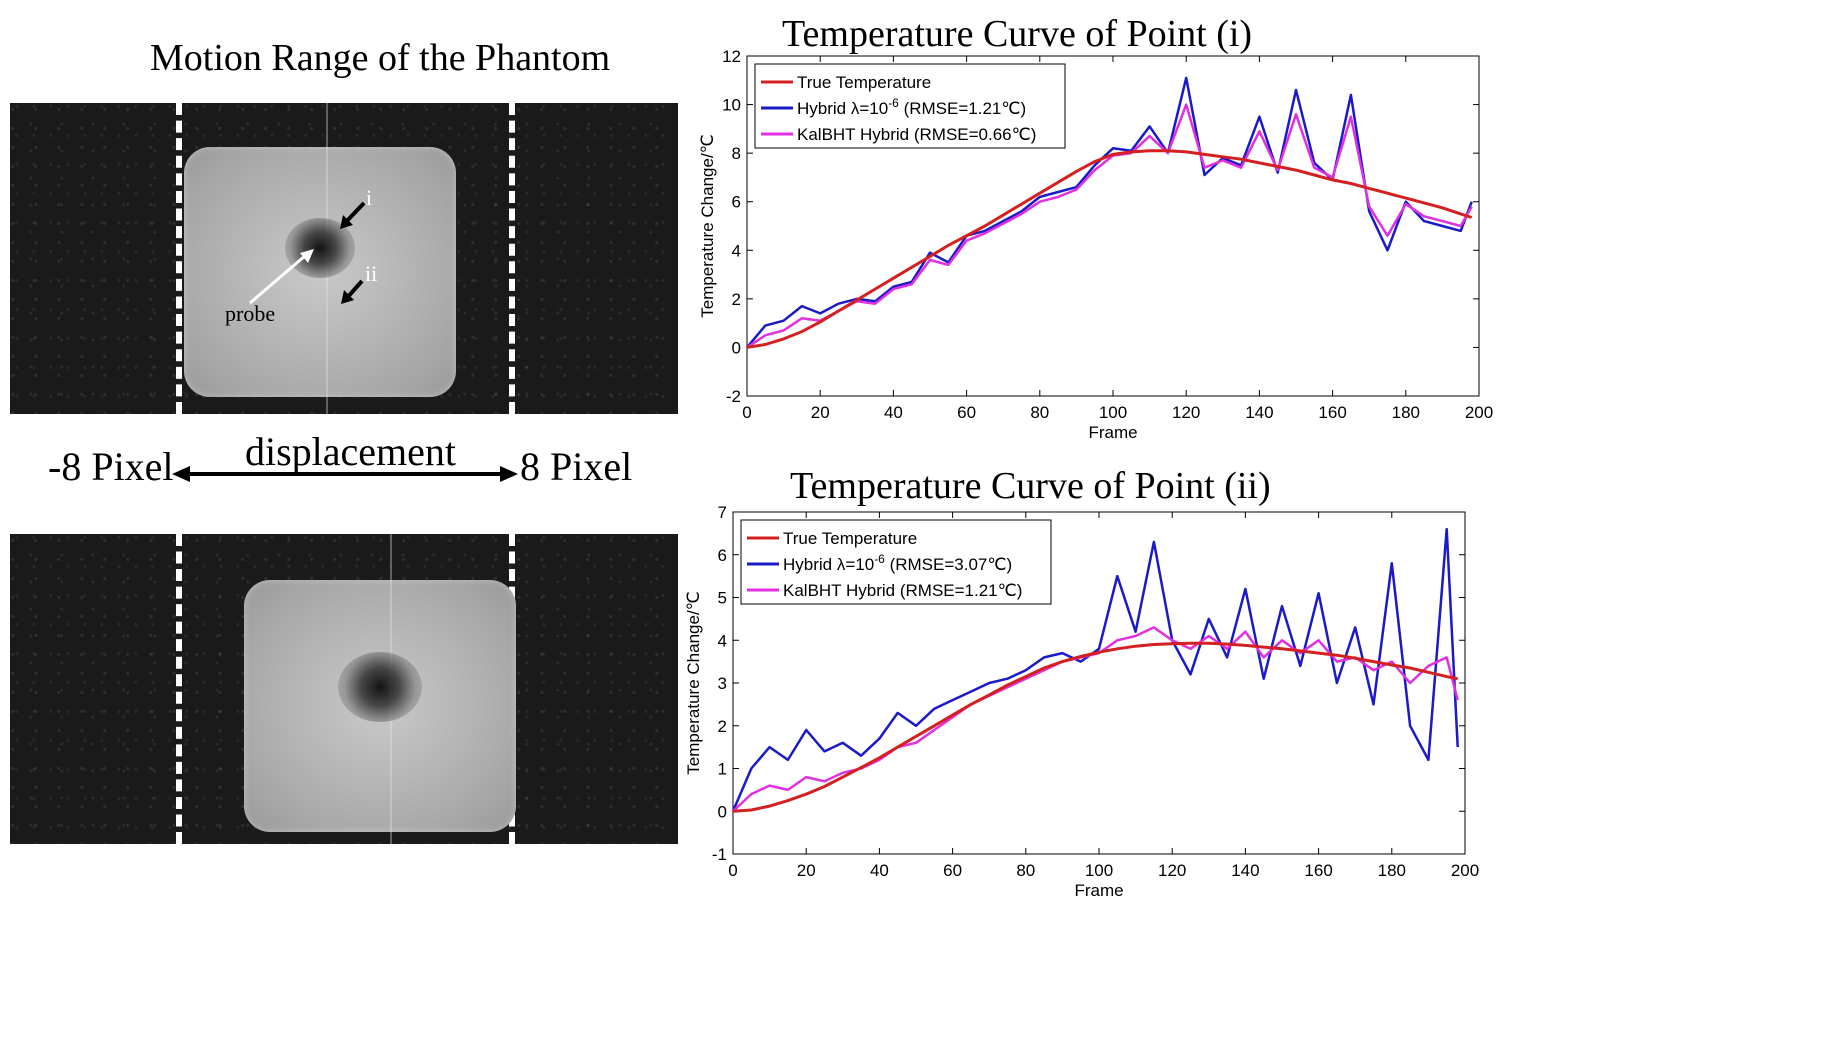 The image size is (1839, 1055). I want to click on y-tick-label: -1, so click(719, 854).